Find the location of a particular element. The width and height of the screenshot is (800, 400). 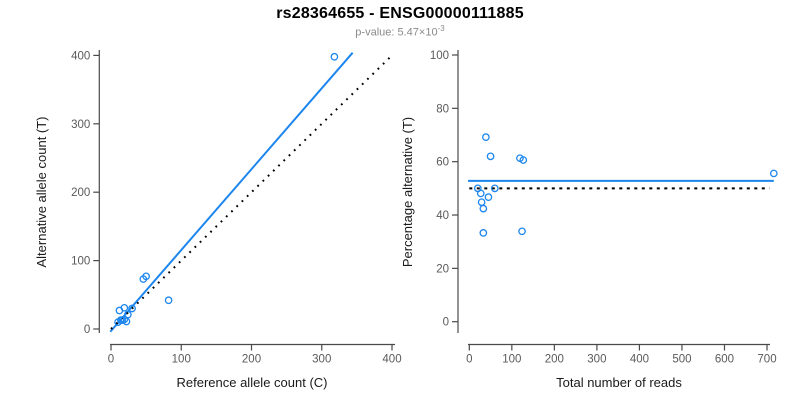

y-axis-title: Alternative allele count (T) is located at coordinates (41, 191).